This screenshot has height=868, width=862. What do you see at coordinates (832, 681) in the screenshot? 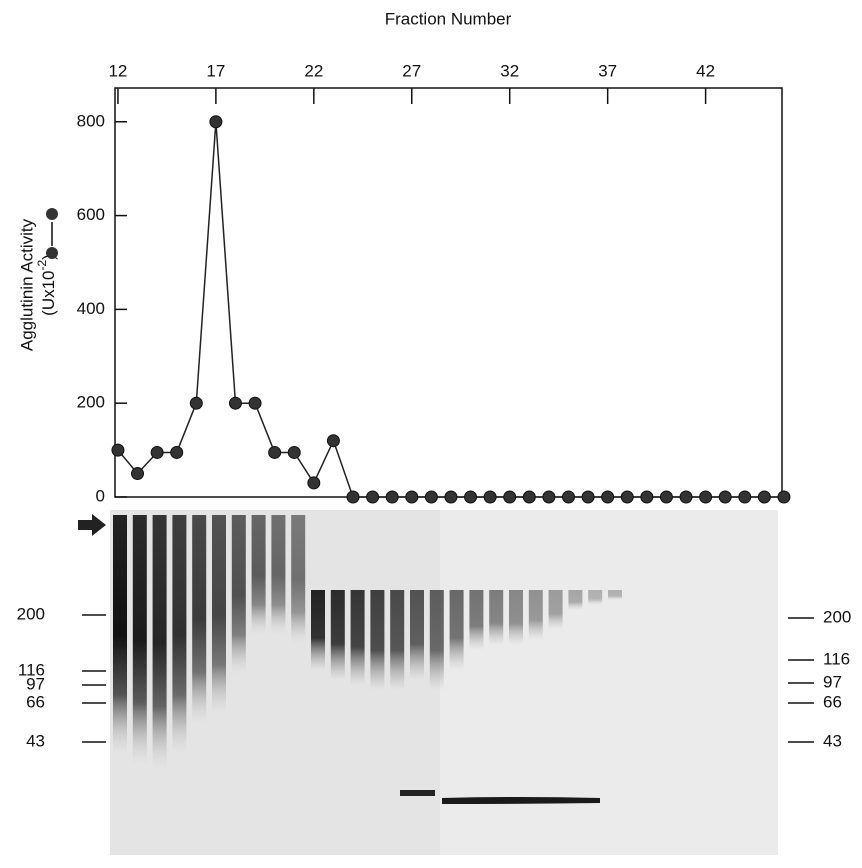
I see `marker-label-right: 97` at bounding box center [832, 681].